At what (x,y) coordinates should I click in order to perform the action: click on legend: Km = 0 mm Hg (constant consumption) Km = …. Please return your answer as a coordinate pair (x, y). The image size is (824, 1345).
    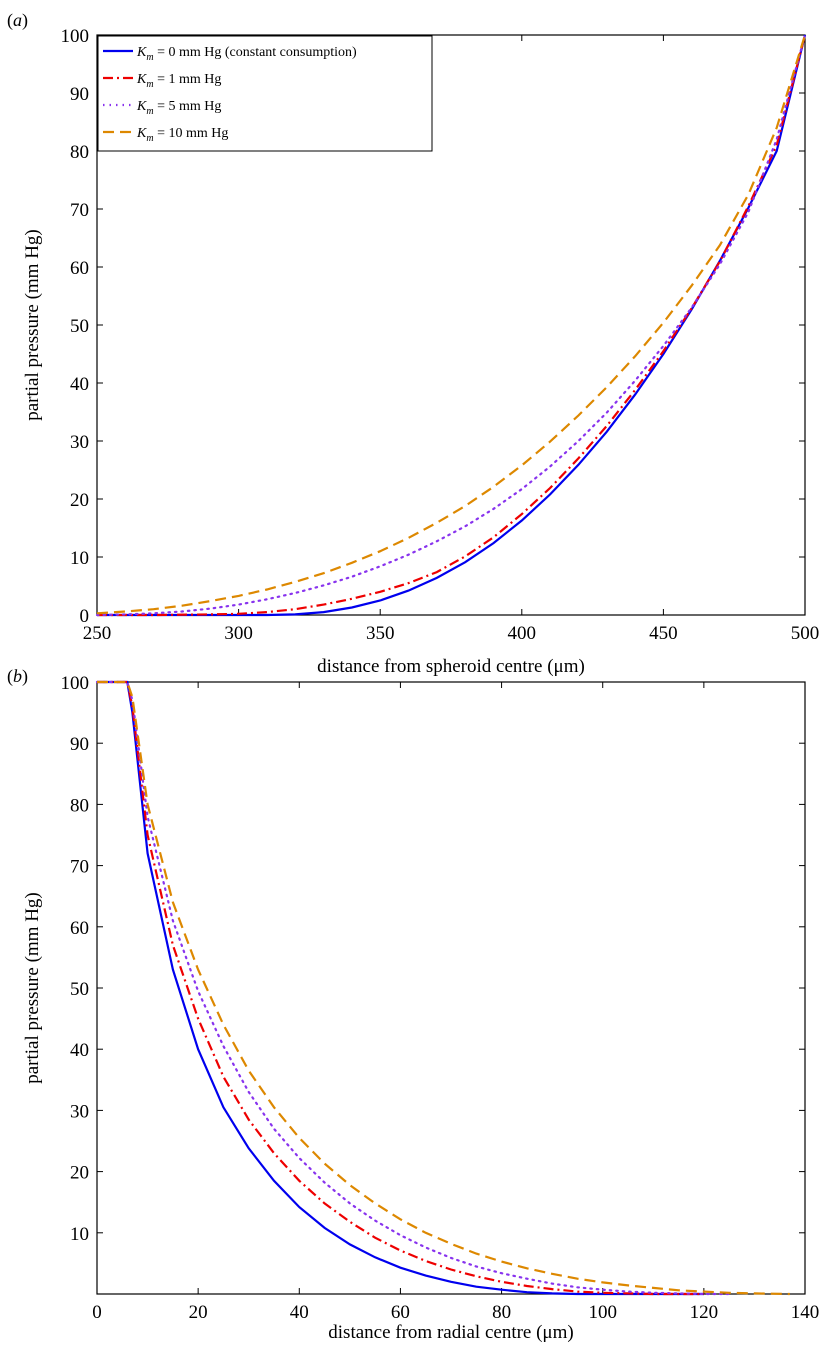
    Looking at the image, I should click on (265, 93).